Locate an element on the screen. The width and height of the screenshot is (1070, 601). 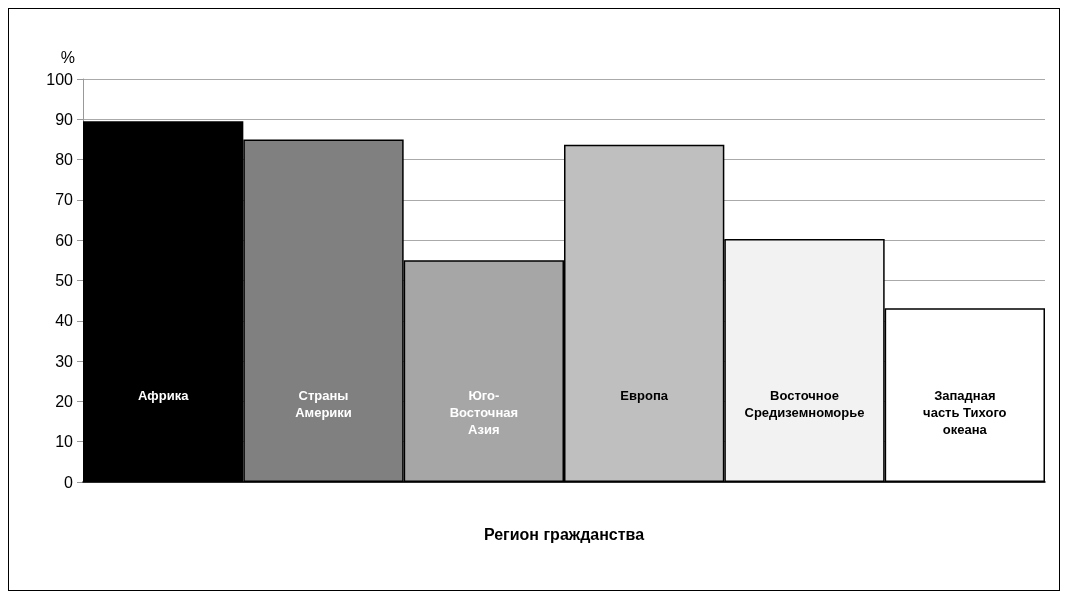
y-axis-title: % is located at coordinates (67, 57).